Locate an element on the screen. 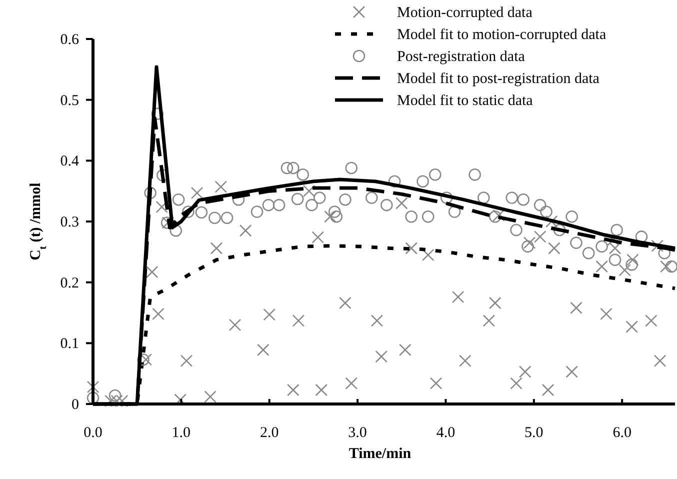 This screenshot has height=479, width=677. x-axis-title: Time/min is located at coordinates (380, 454).